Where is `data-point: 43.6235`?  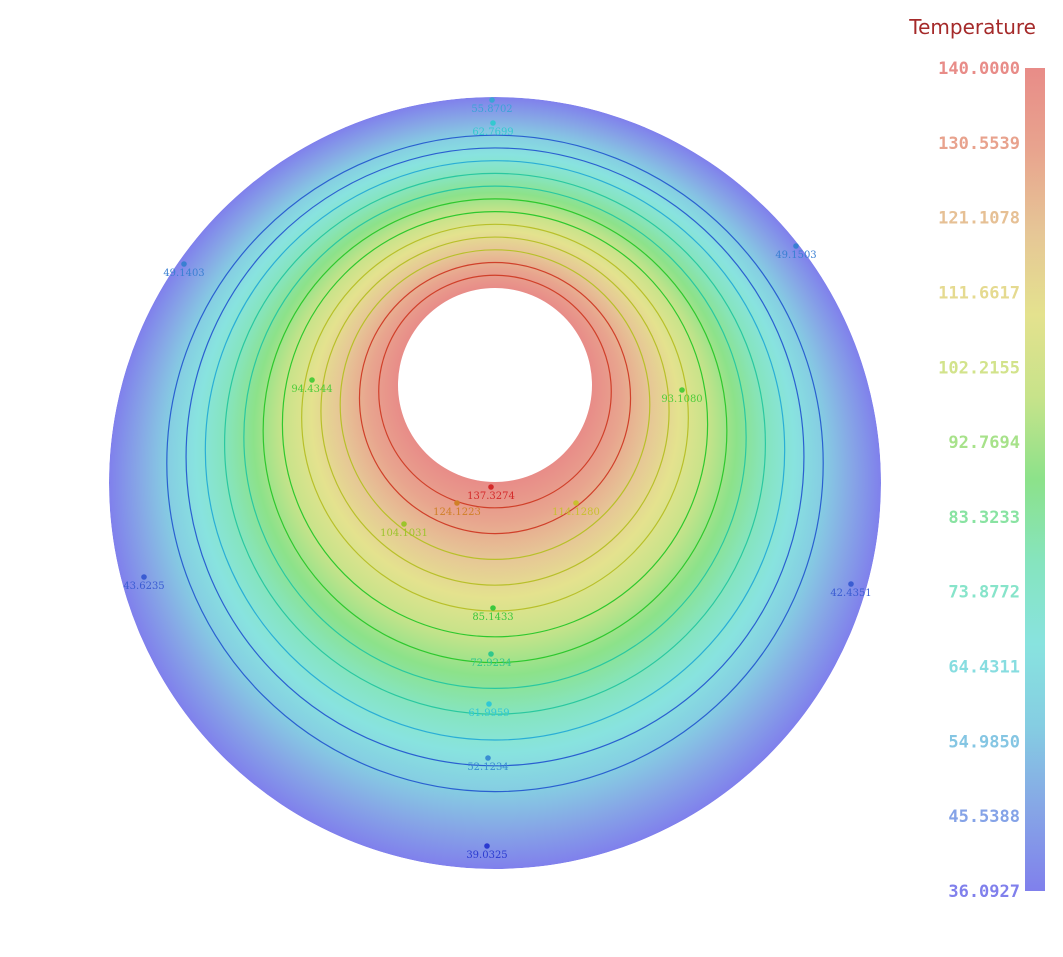 data-point: 43.6235 is located at coordinates (144, 583).